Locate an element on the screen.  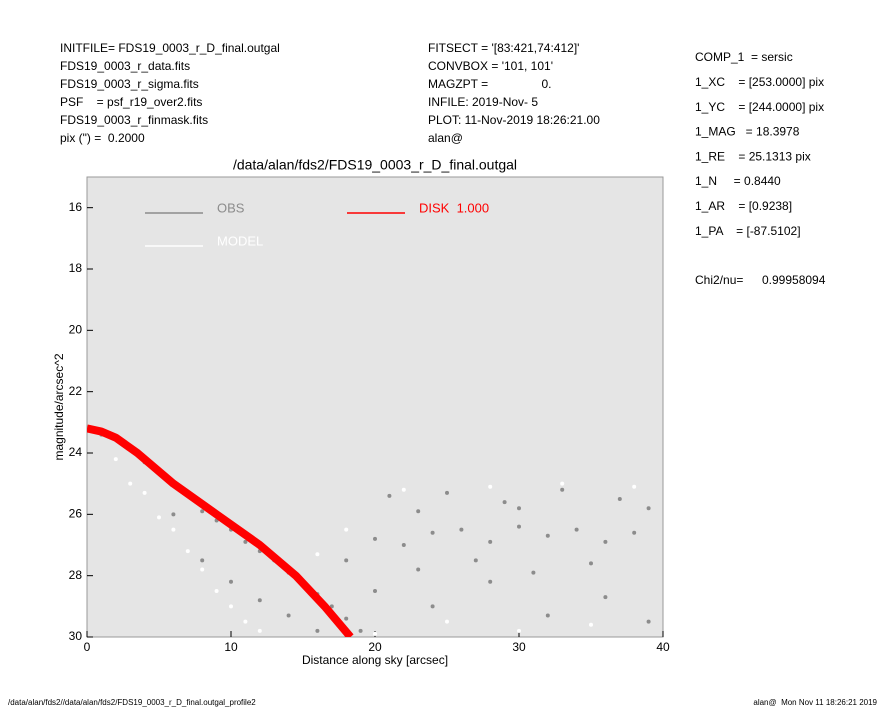
x-axis-label: Distance along sky [arcsec] is located at coordinates (375, 660).